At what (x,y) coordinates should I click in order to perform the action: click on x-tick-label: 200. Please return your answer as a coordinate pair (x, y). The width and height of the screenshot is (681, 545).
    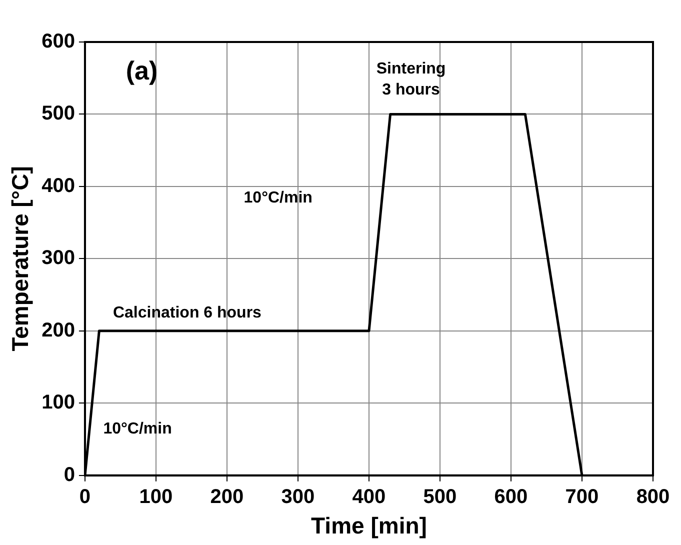
    Looking at the image, I should click on (227, 497).